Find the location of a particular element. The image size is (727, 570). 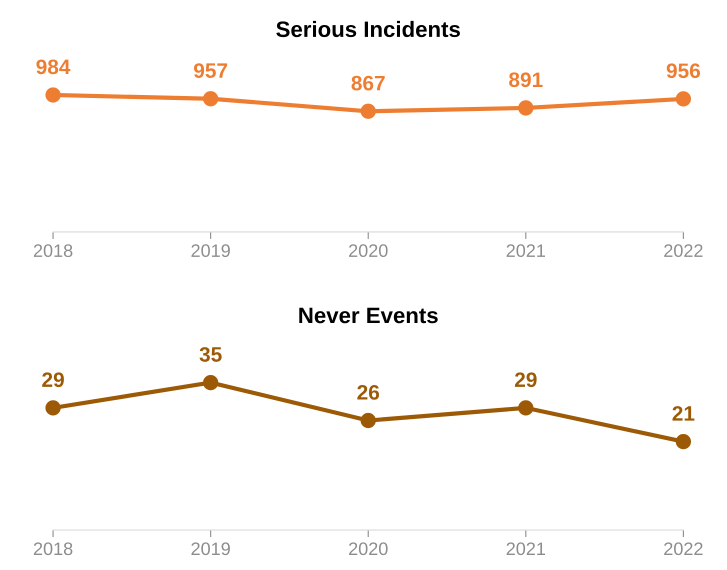

data-label: 984 is located at coordinates (53, 66).